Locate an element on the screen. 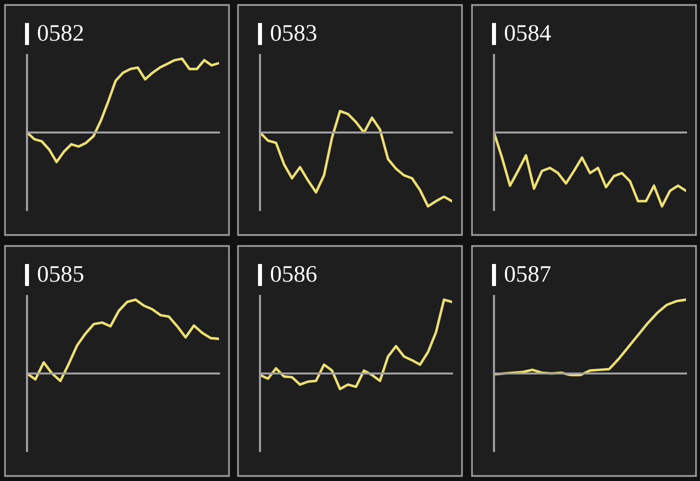  chart-title: 0585 is located at coordinates (61, 274).